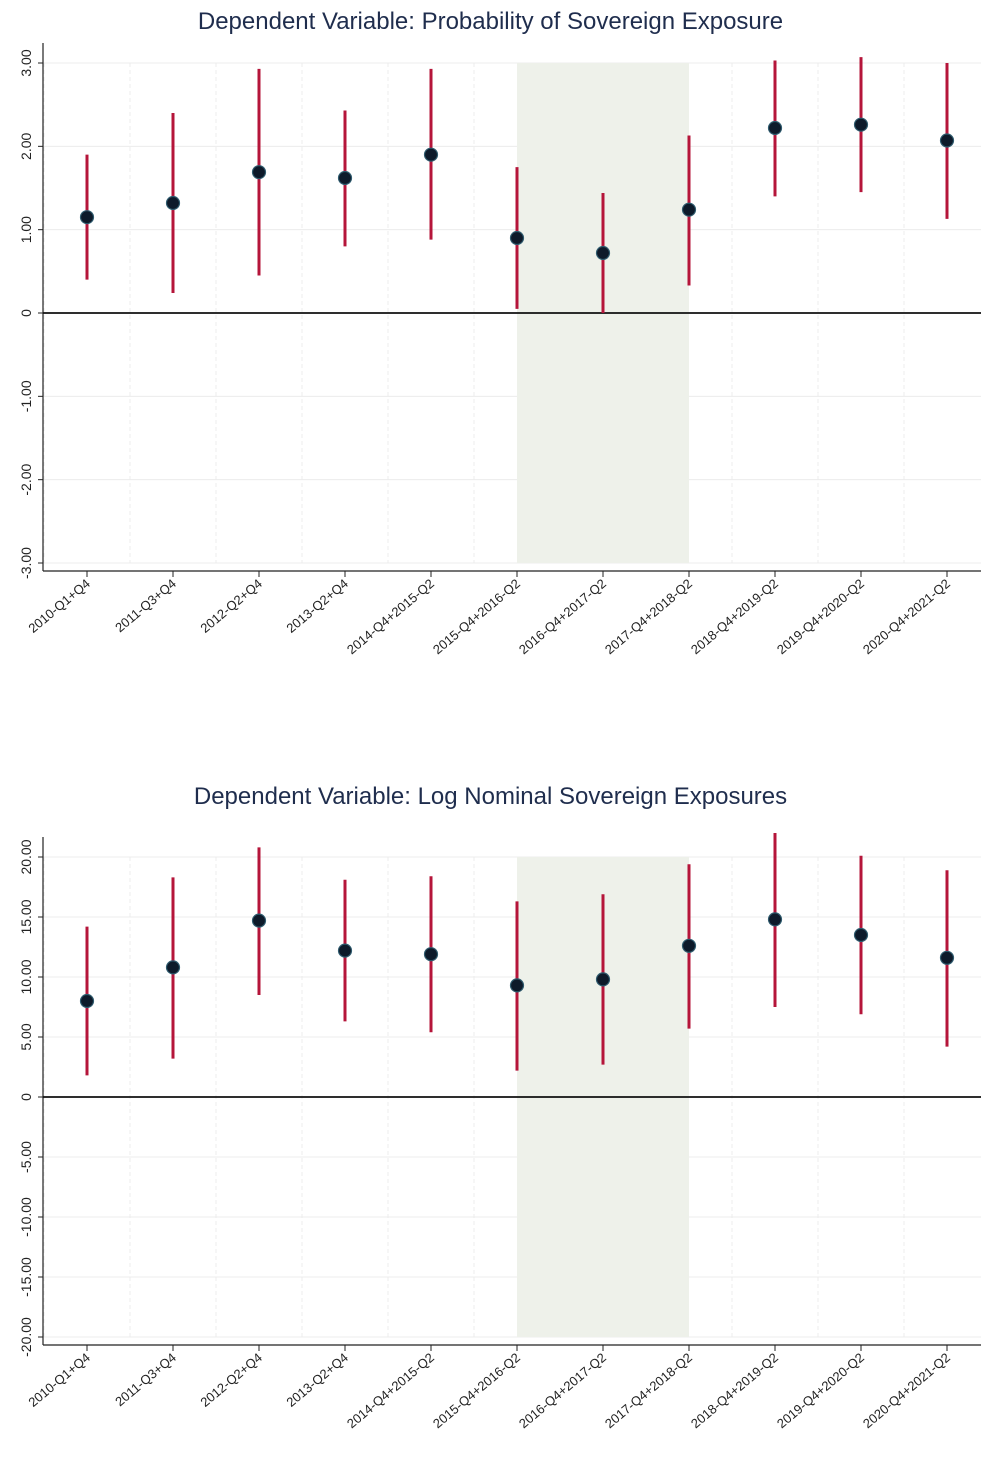 Image resolution: width=981 pixels, height=1465 pixels. What do you see at coordinates (26, 563) in the screenshot?
I see `y-tick-label: -3.00` at bounding box center [26, 563].